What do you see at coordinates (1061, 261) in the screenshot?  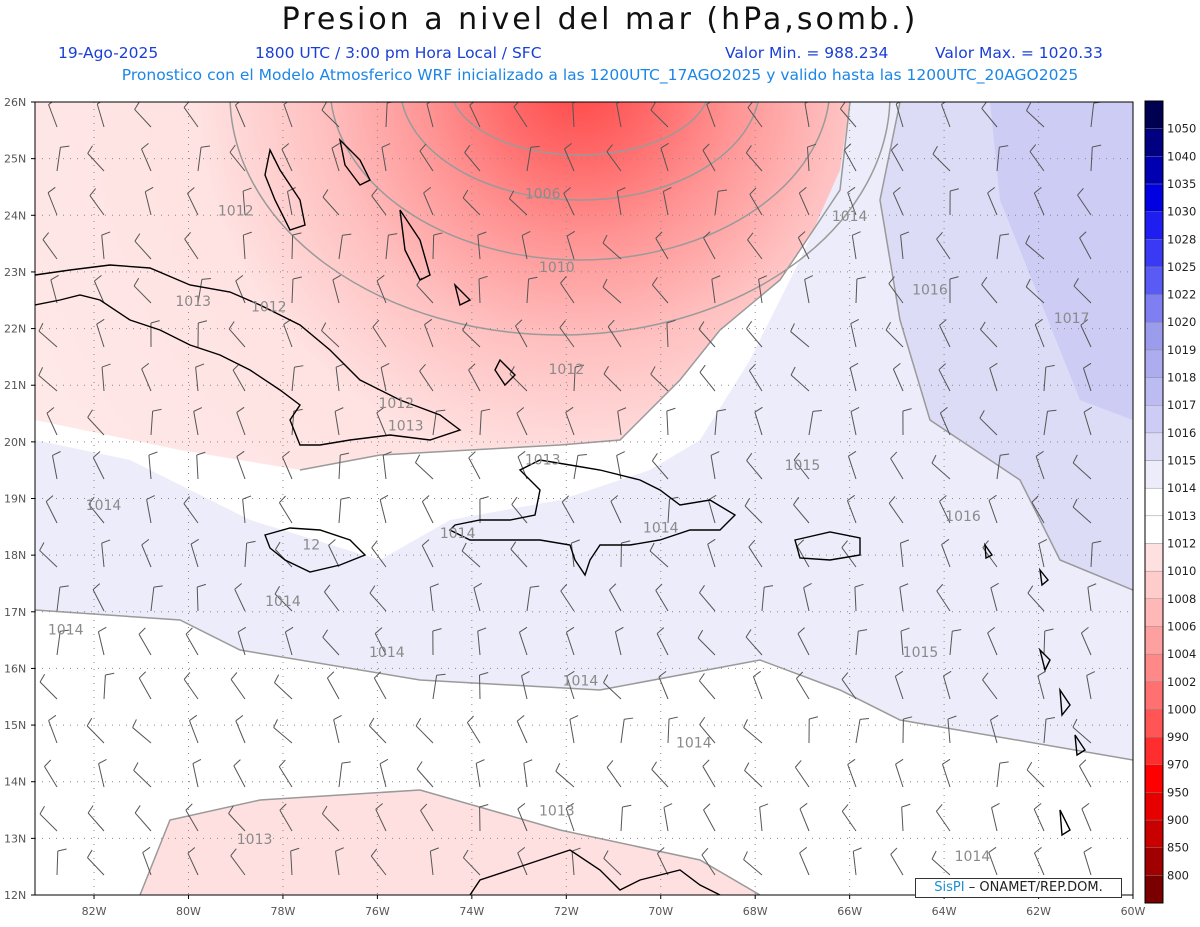 I see `high-pressure-peak` at bounding box center [1061, 261].